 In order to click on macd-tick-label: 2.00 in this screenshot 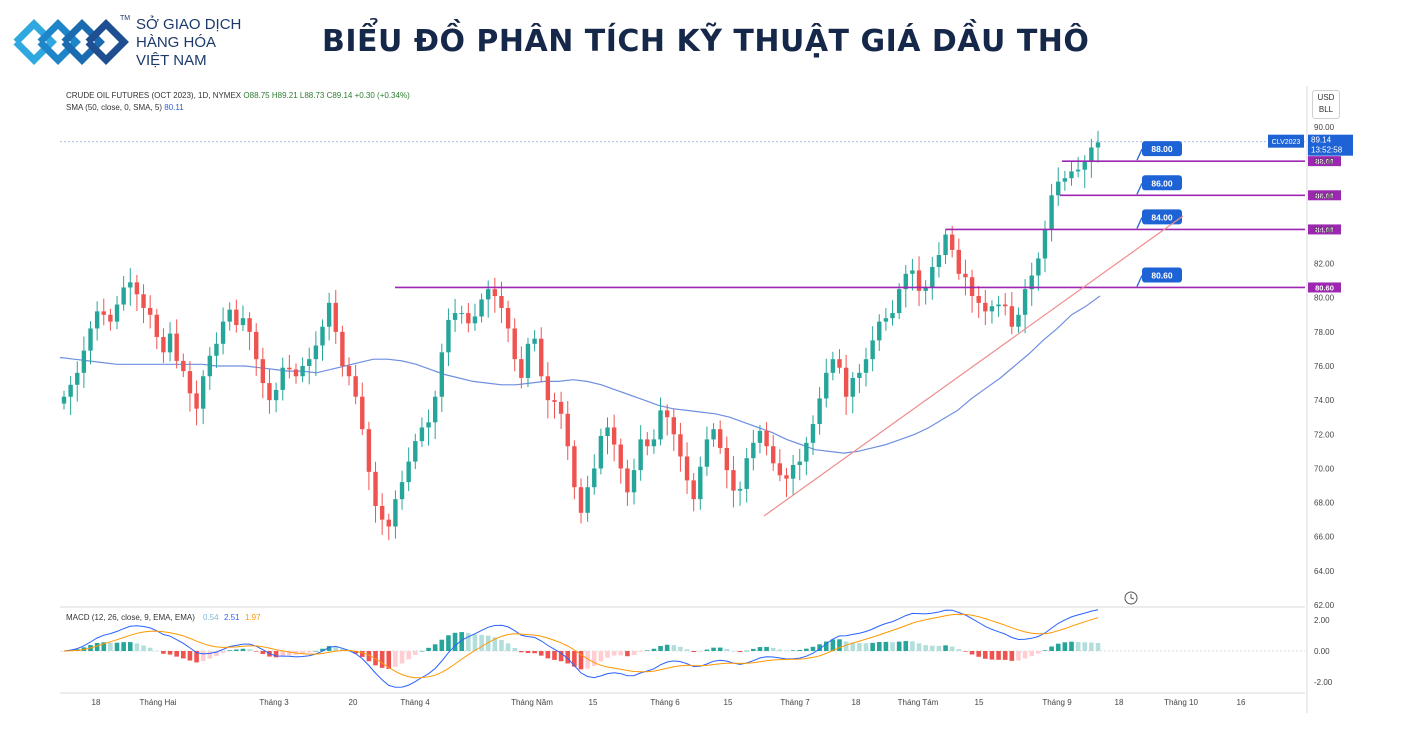, I will do `click(1322, 620)`.